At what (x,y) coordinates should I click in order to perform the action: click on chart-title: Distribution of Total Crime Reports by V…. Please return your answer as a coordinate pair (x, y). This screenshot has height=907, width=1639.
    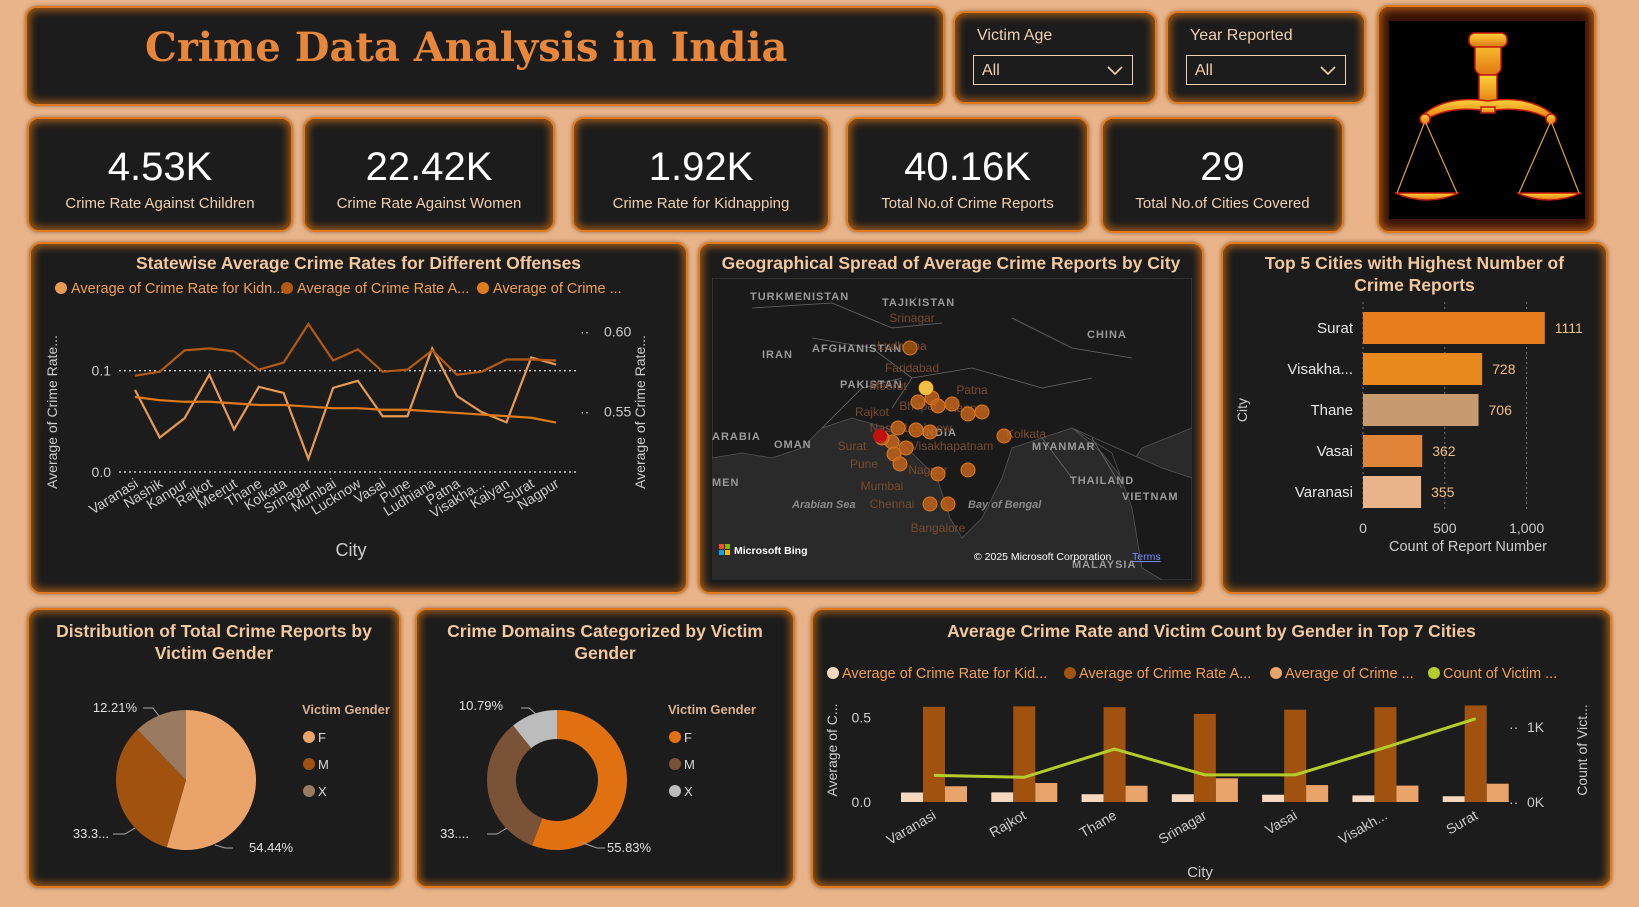
    Looking at the image, I should click on (214, 642).